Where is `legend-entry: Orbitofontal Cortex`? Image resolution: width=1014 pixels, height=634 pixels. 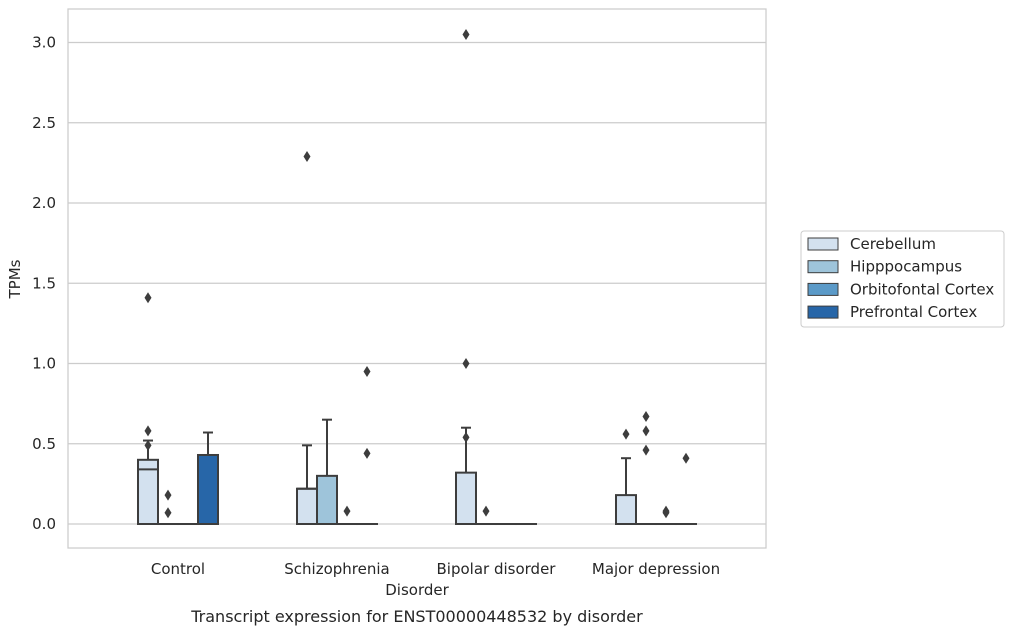 legend-entry: Orbitofontal Cortex is located at coordinates (900, 289).